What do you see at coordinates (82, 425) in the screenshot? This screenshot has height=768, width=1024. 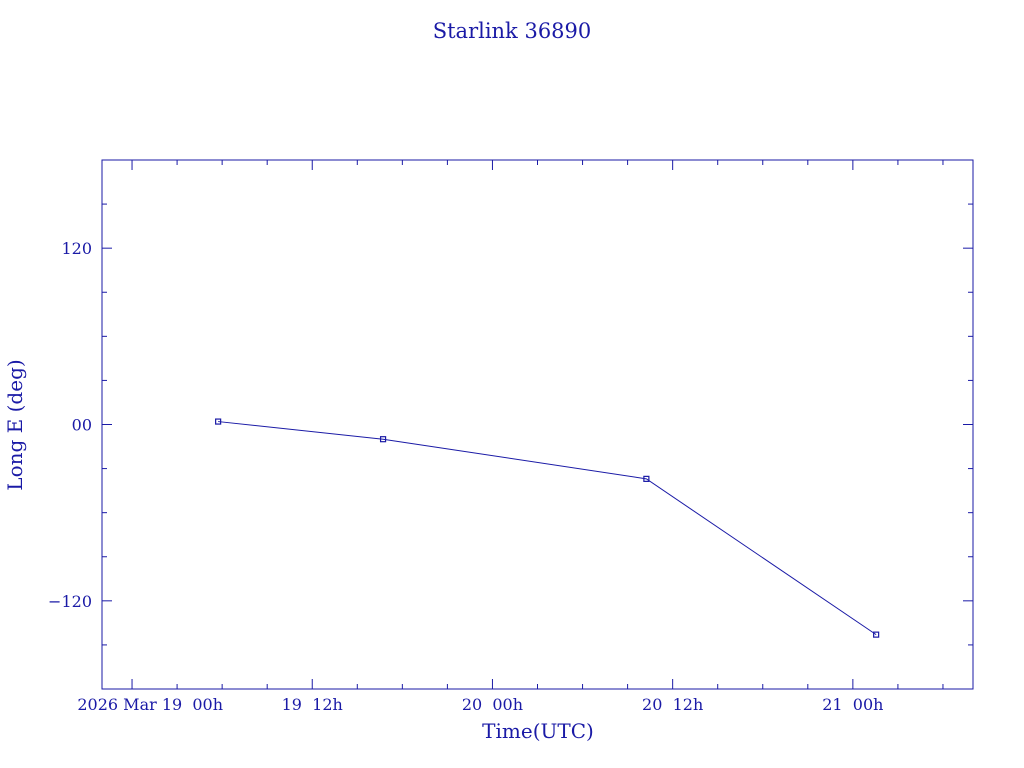 I see `y-tick-label: 00` at bounding box center [82, 425].